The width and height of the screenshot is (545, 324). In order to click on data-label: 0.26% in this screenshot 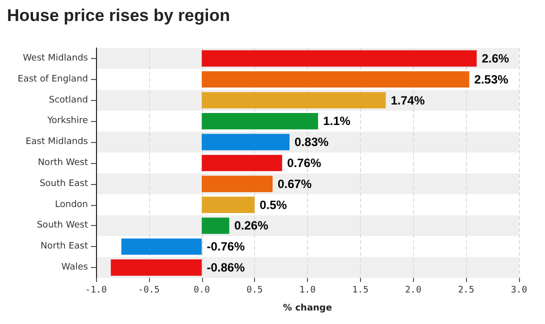, I will do `click(251, 225)`.